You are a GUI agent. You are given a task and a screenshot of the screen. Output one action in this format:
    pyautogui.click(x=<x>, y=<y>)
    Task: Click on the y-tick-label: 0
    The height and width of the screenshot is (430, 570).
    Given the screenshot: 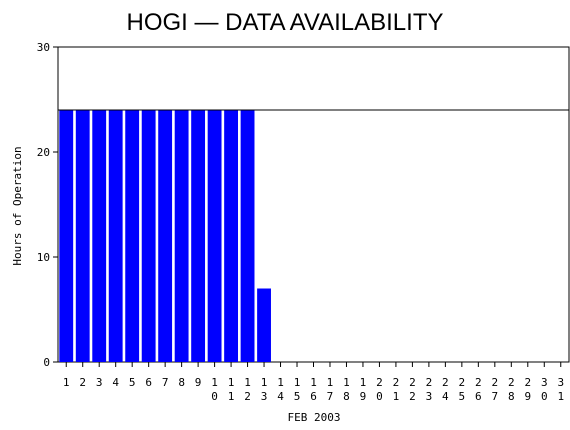 What is the action you would take?
    pyautogui.click(x=46, y=362)
    